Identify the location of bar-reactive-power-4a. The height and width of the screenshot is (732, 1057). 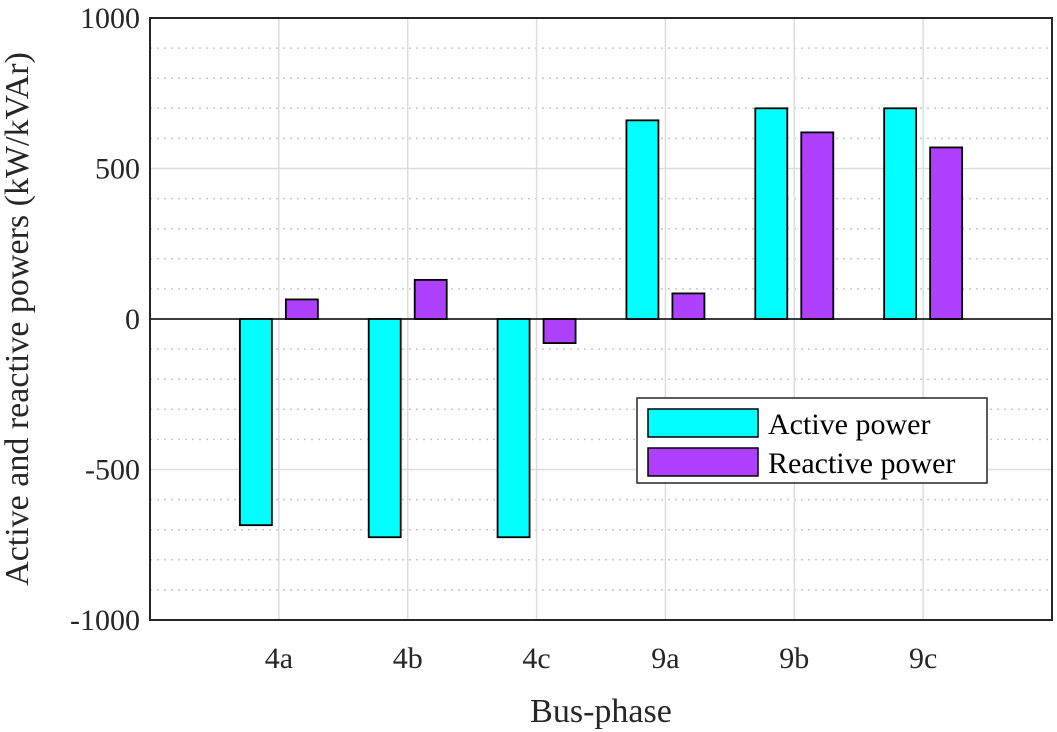
(301, 309).